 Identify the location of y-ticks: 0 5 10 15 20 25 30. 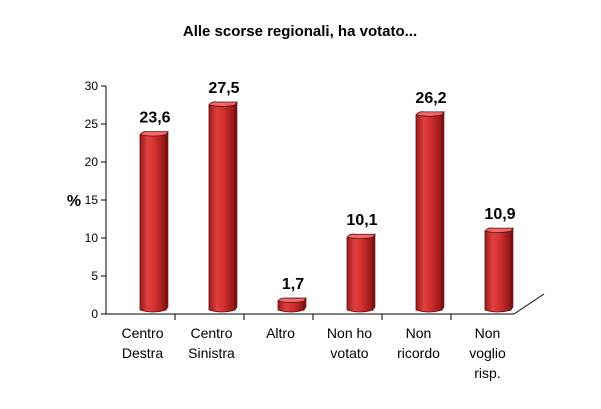
(95, 200).